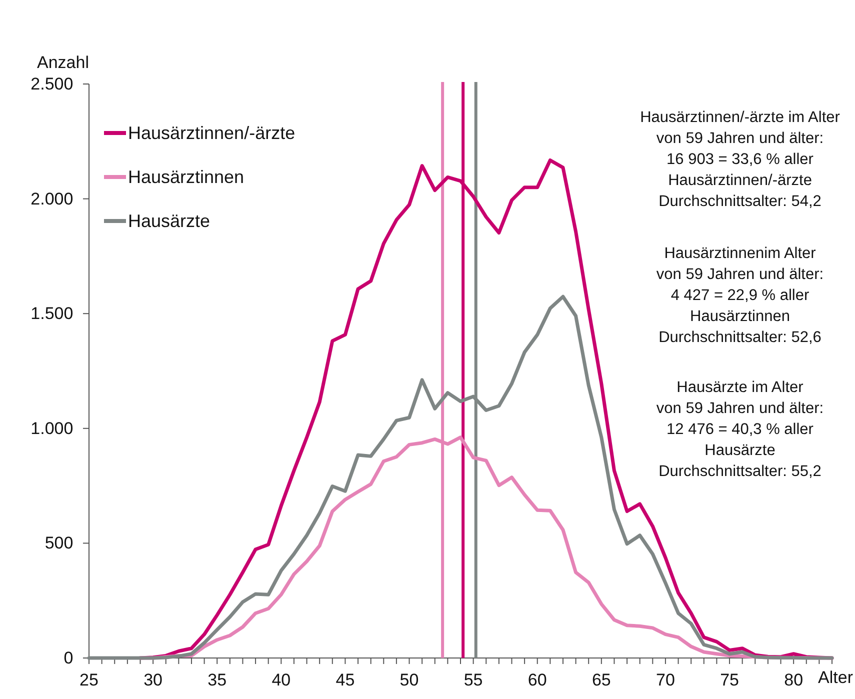  I want to click on x-tick-label: 30, so click(153, 680).